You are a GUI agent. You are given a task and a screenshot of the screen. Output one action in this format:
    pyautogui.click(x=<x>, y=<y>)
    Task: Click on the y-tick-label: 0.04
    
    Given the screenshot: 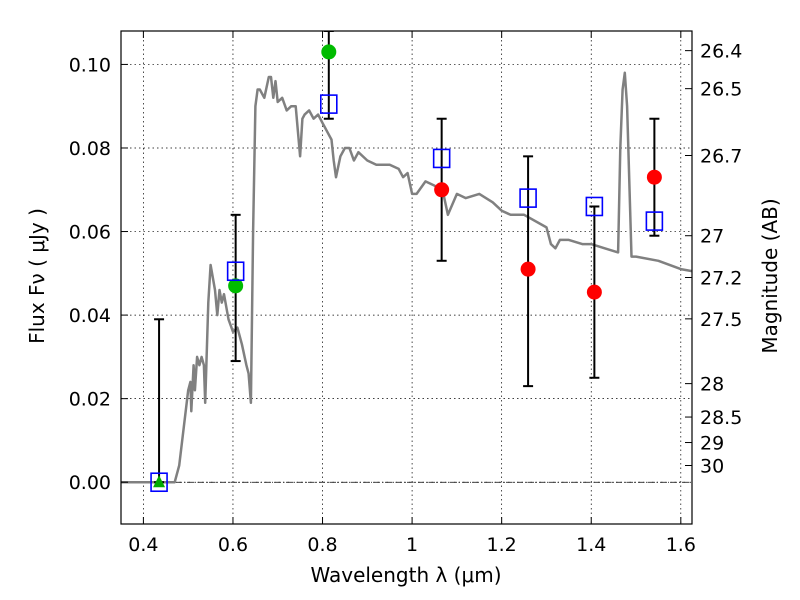 What is the action you would take?
    pyautogui.click(x=90, y=316)
    